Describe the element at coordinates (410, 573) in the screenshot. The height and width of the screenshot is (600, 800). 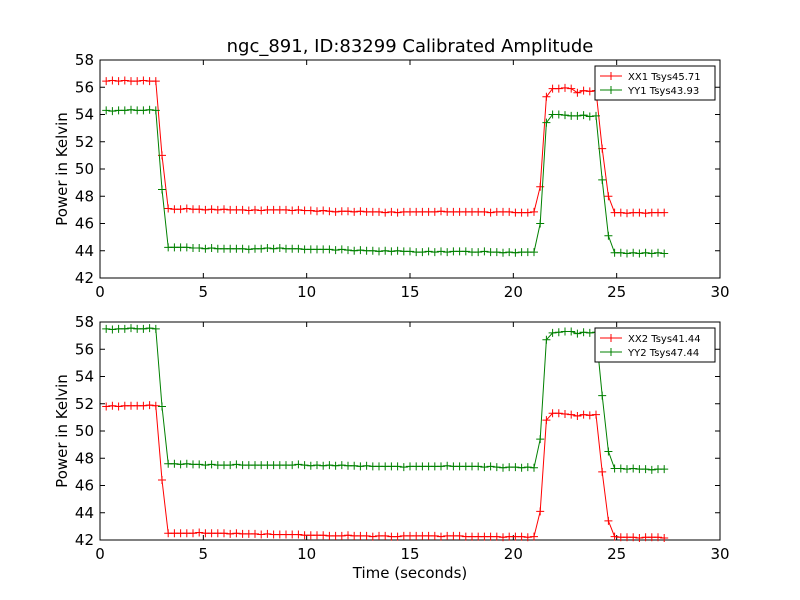
I see `x-axis-label: Time (seconds)` at that location.